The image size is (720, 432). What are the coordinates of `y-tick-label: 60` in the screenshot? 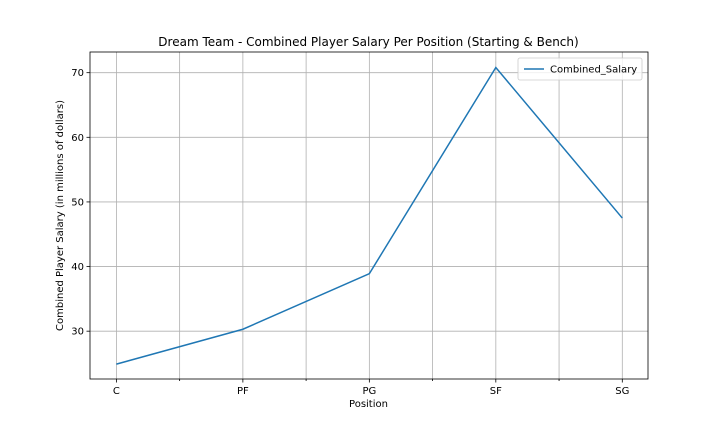 It's located at (77, 138).